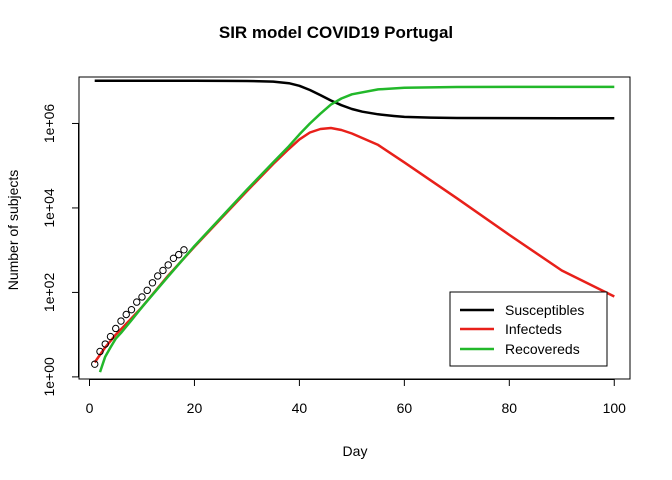 This screenshot has height=480, width=672. What do you see at coordinates (510, 408) in the screenshot?
I see `x-tick-label: 80` at bounding box center [510, 408].